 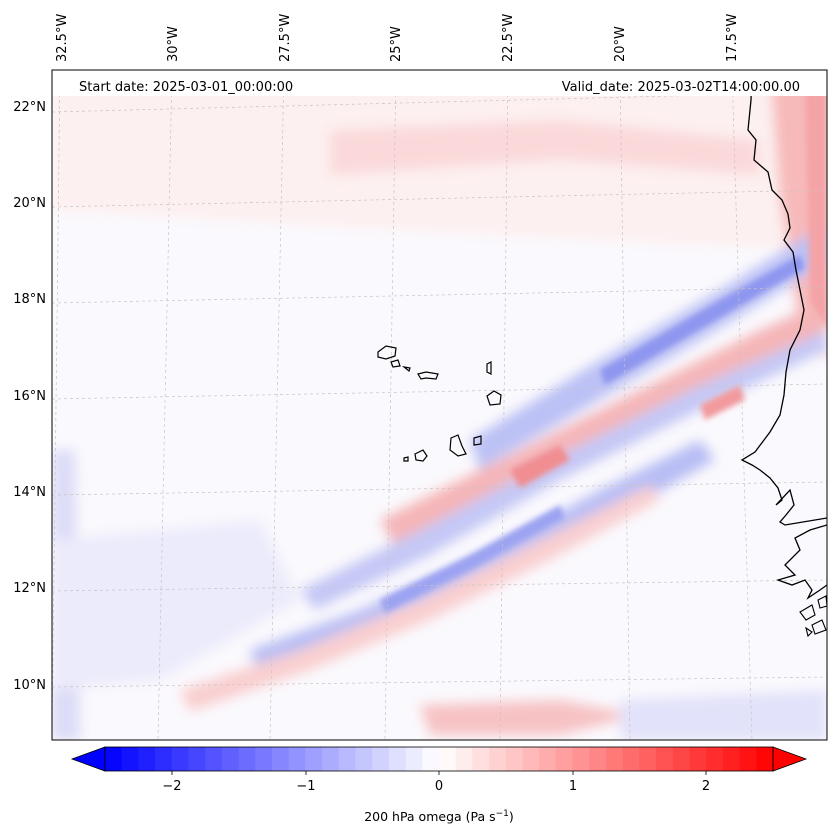 I want to click on valid-date-label: Valid_date: 2025-03-02T14:00:00.00, so click(x=681, y=87).